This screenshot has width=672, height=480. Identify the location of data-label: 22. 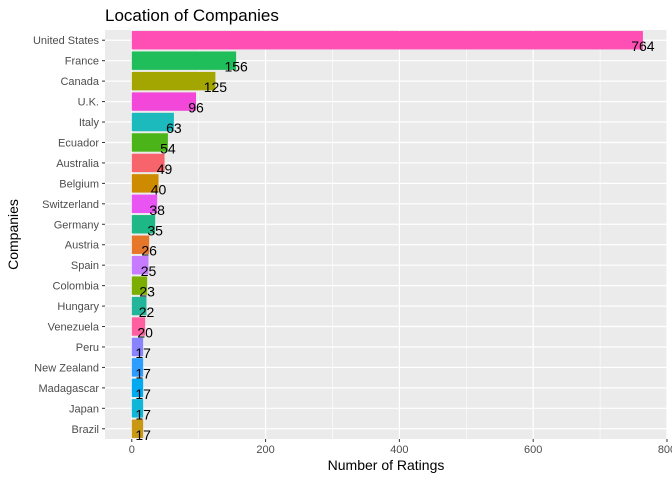
(147, 312).